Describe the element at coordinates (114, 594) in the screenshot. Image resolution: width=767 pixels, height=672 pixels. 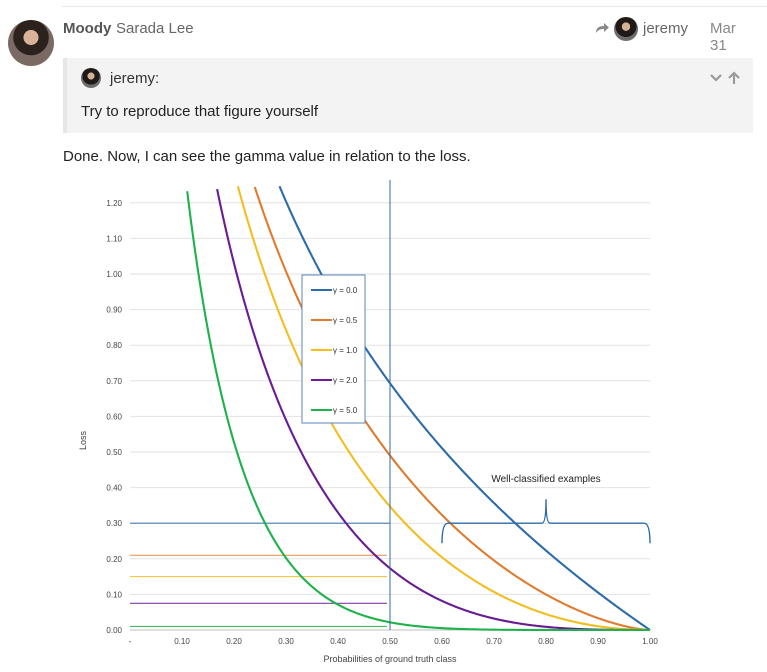
I see `y-tick-label: 0.10` at that location.